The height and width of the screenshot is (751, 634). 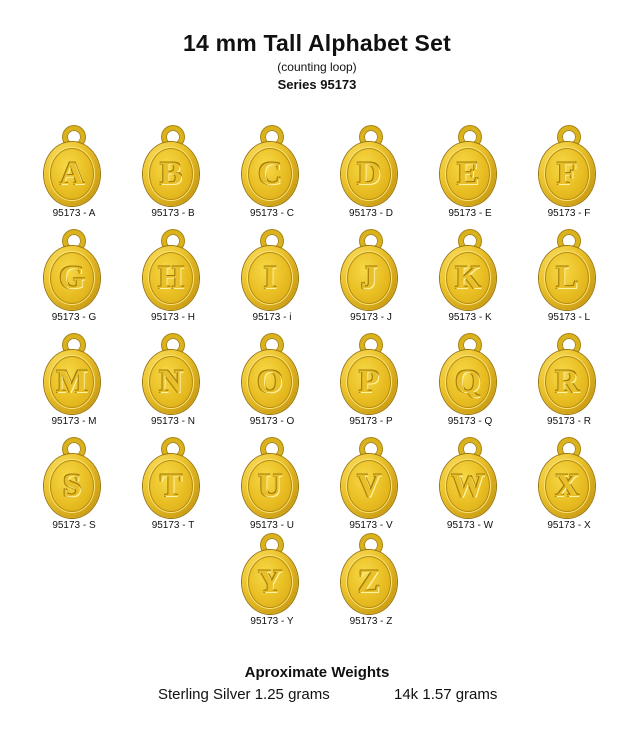 What do you see at coordinates (371, 421) in the screenshot?
I see `charm-code: 95173 - P` at bounding box center [371, 421].